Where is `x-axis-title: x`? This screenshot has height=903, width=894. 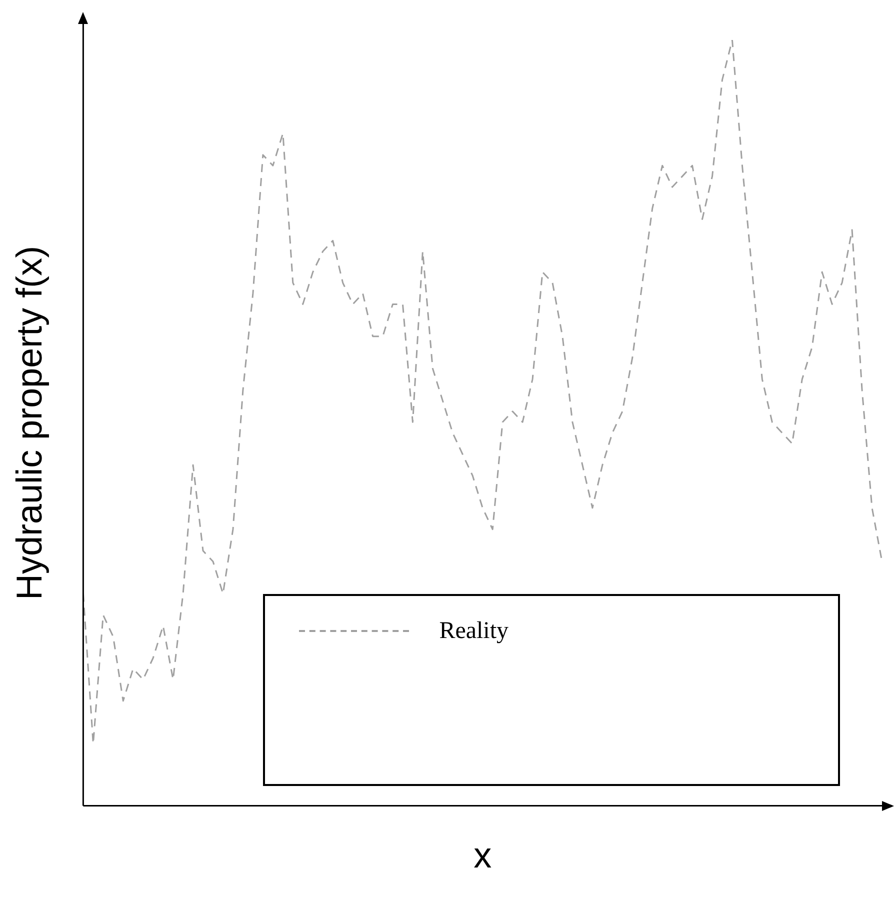
x-axis-title: x is located at coordinates (483, 855).